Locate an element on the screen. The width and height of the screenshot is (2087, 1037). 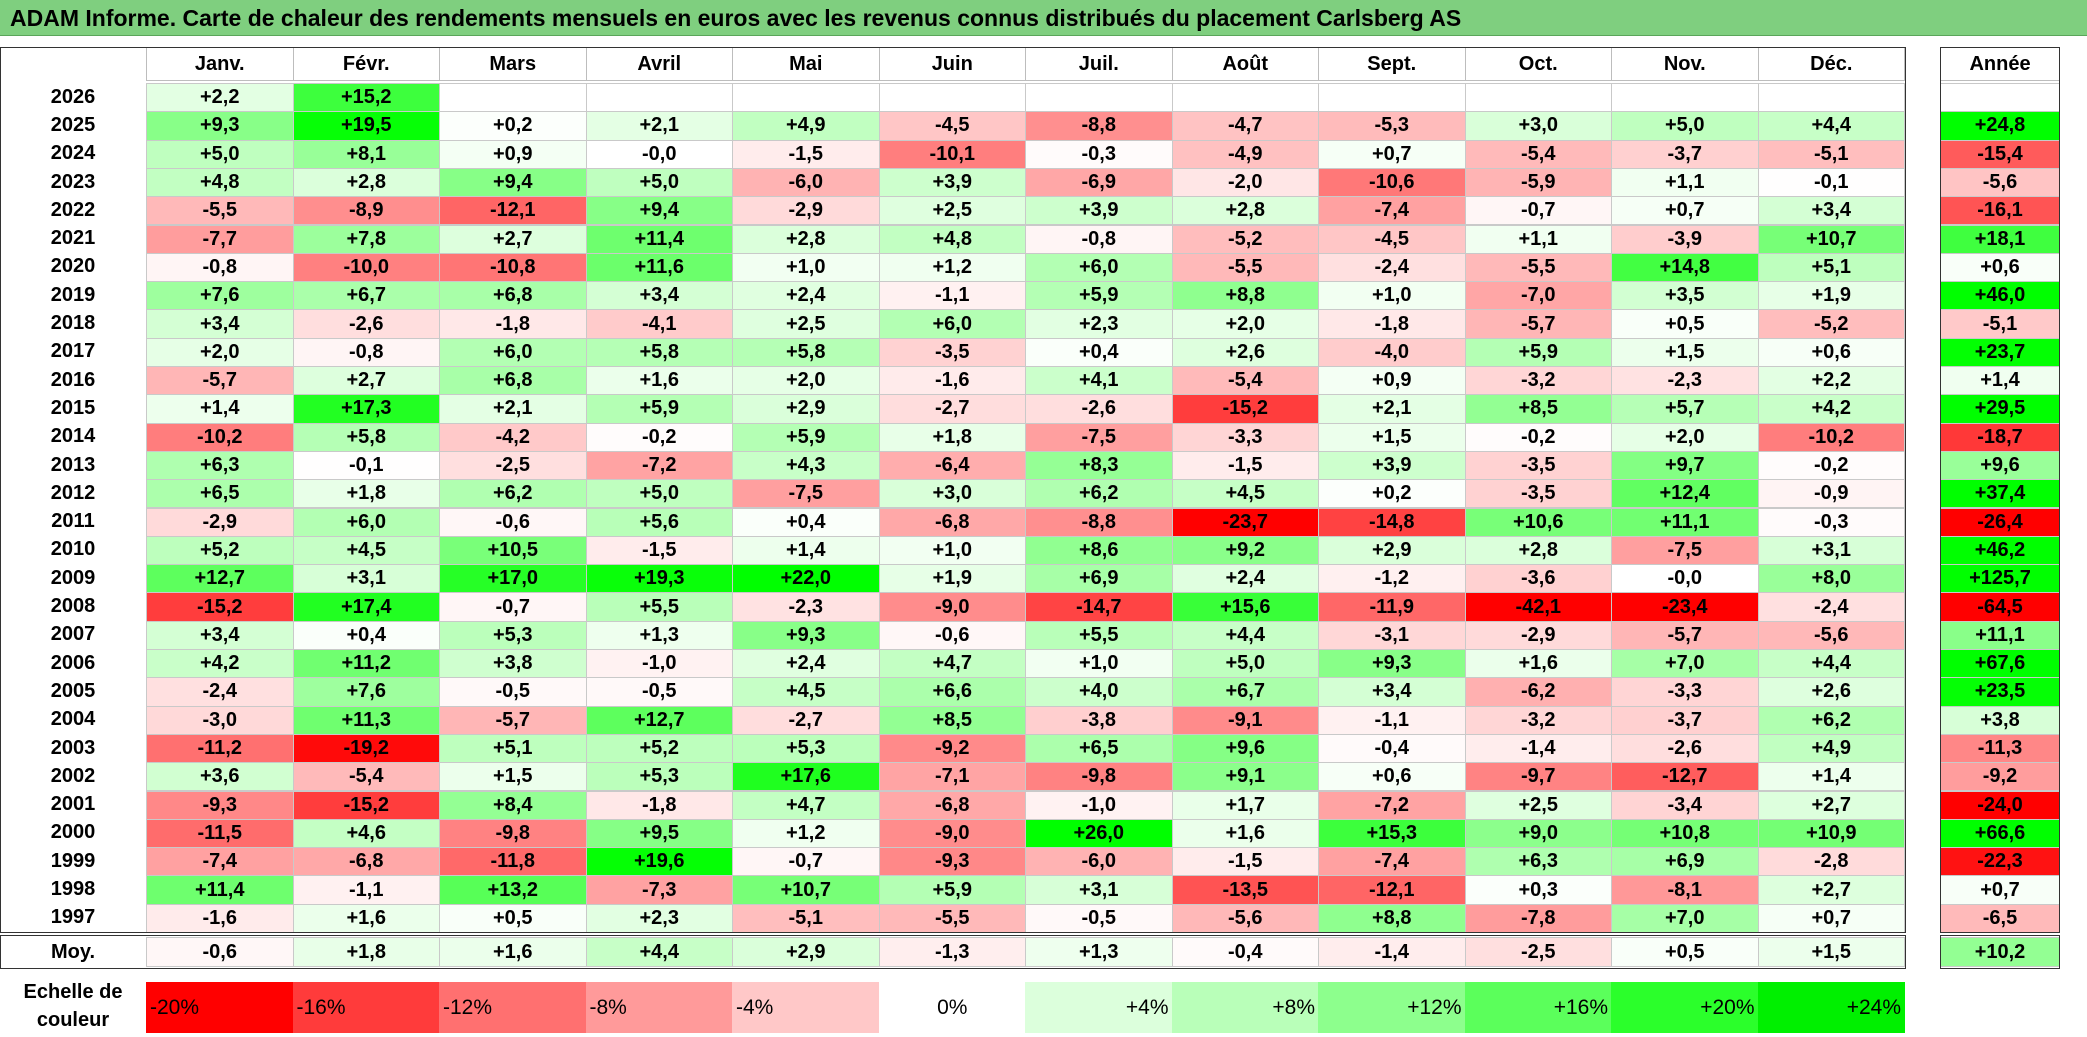
heatmap-cell: -2,7 is located at coordinates (806, 720).